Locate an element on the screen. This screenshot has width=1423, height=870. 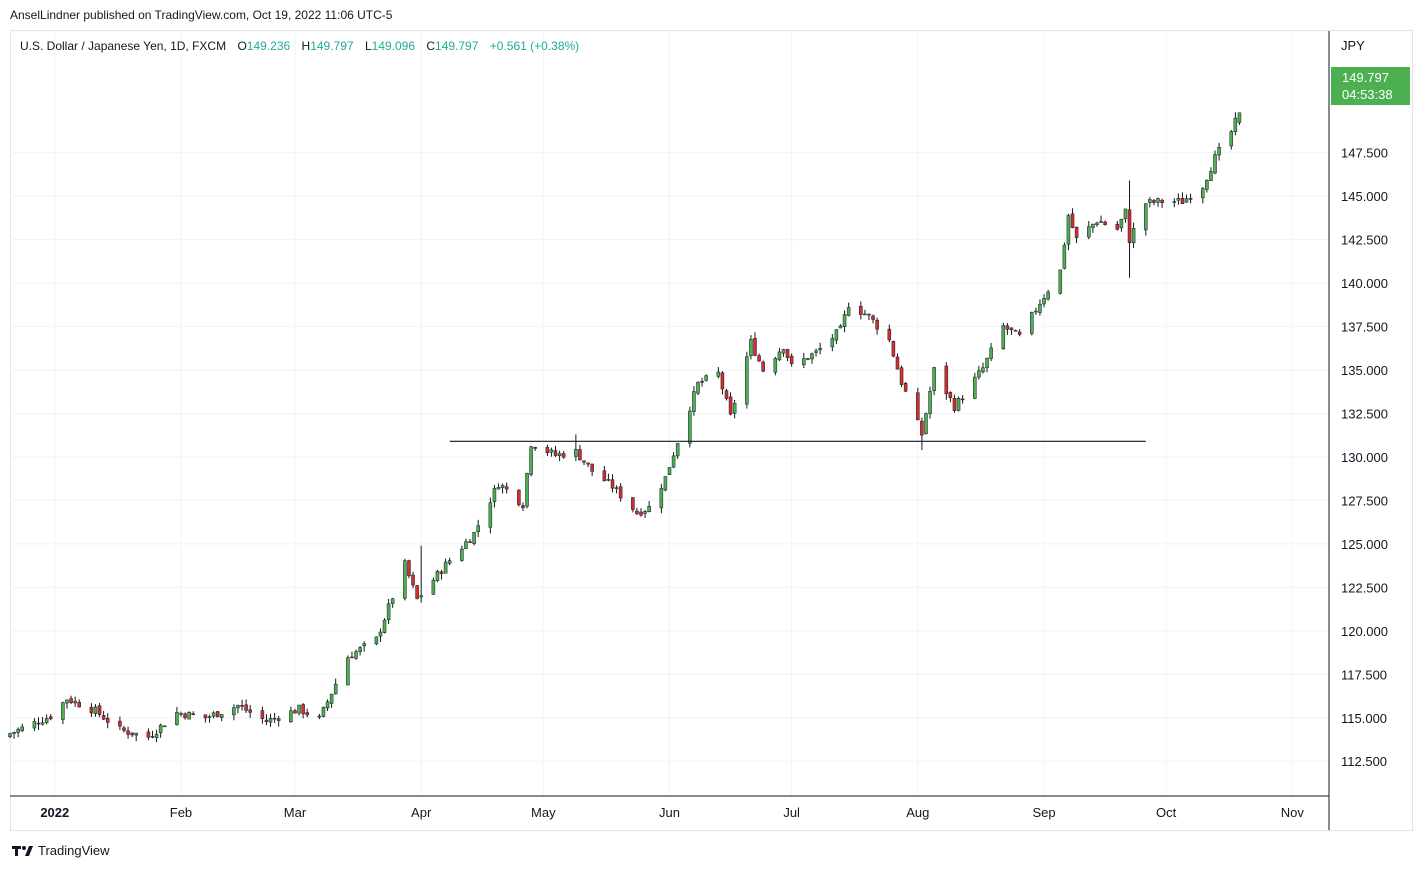
price-tick-label: 120.000 is located at coordinates (1364, 631).